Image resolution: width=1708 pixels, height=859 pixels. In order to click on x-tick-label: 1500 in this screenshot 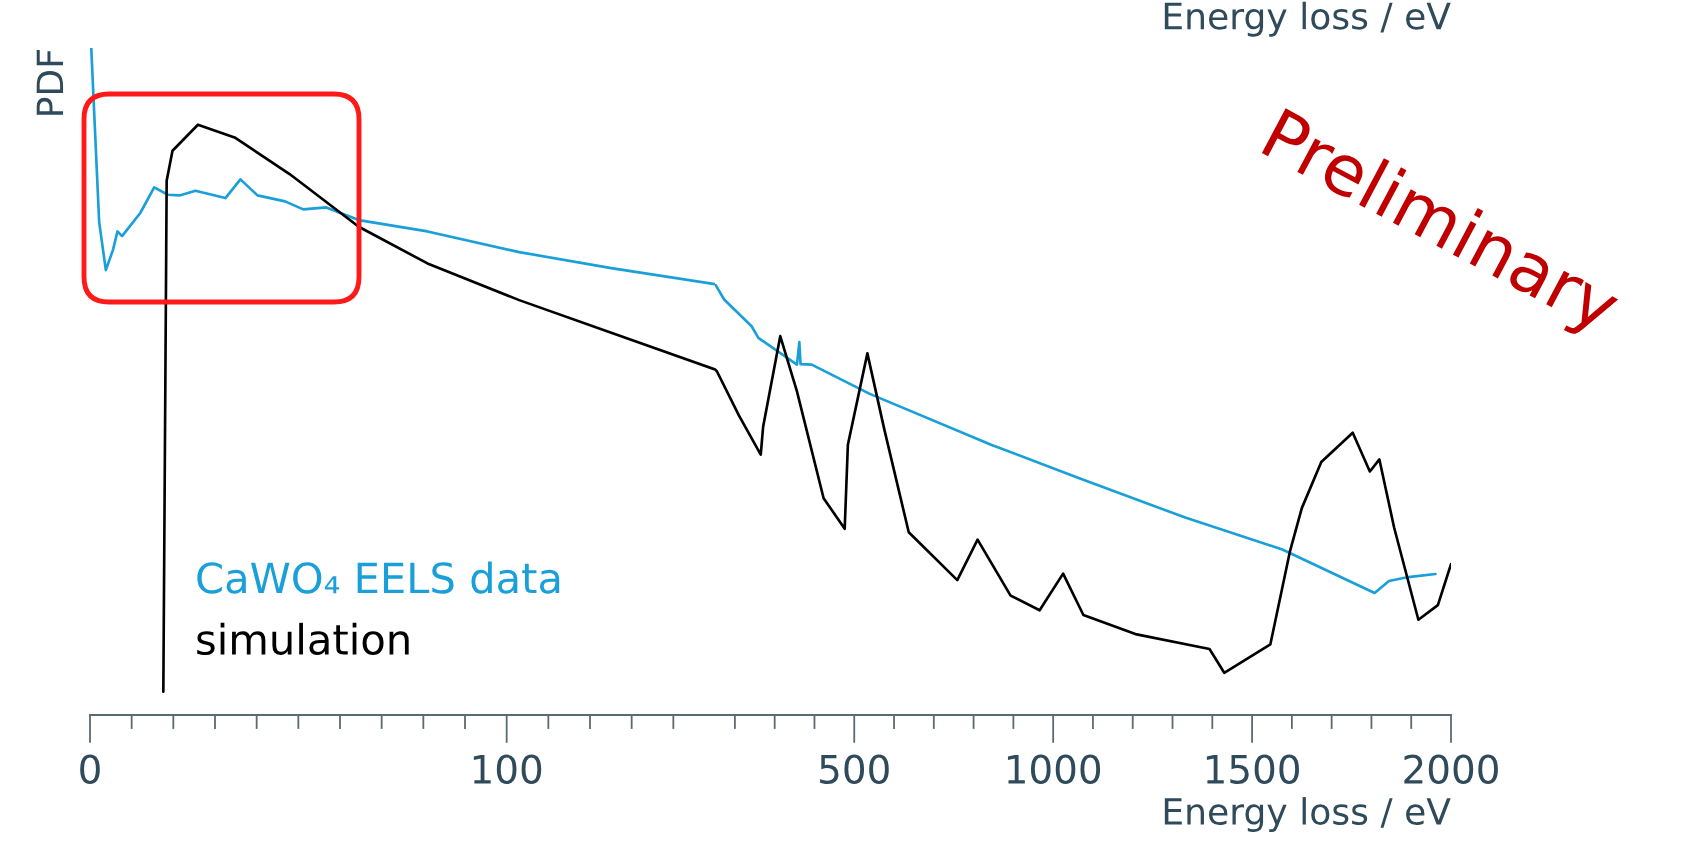, I will do `click(1252, 769)`.